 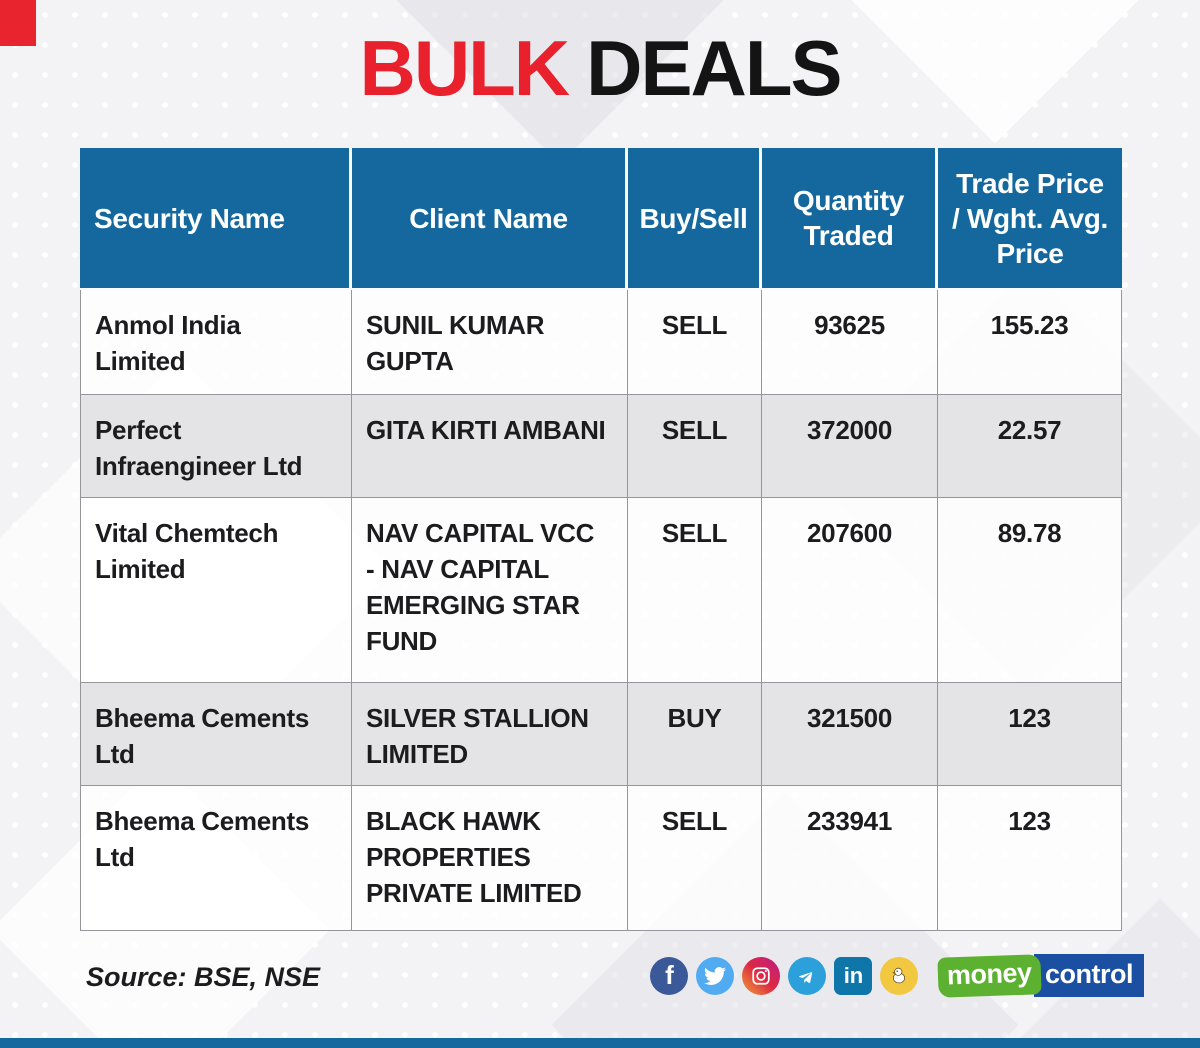 I want to click on moneycontrol-logo-control: control, so click(x=1089, y=975).